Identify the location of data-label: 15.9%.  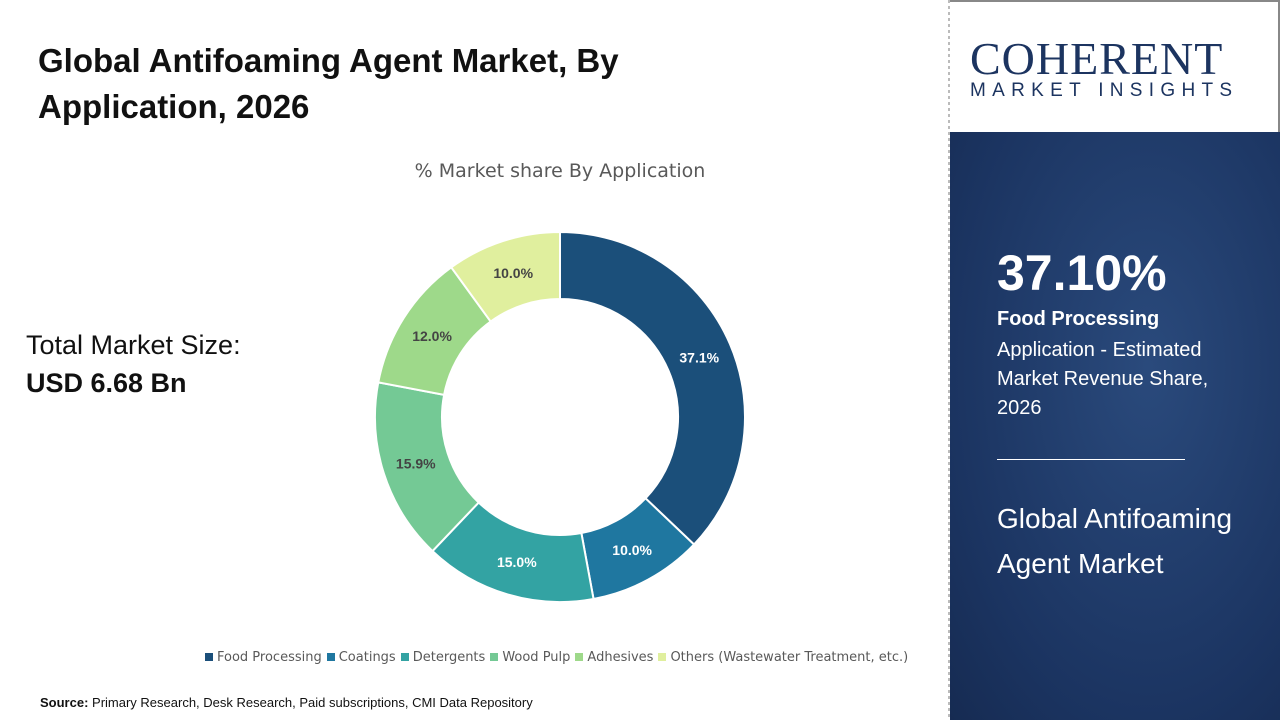
(416, 463).